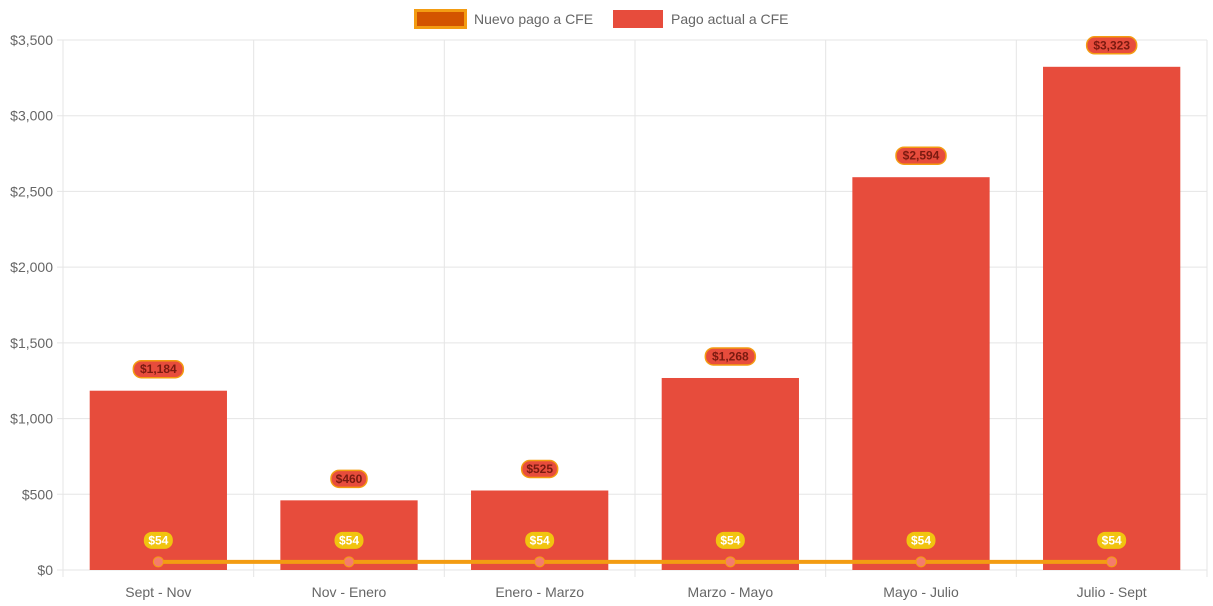 Image resolution: width=1213 pixels, height=606 pixels. What do you see at coordinates (31, 40) in the screenshot?
I see `y-tick-label: $3,500` at bounding box center [31, 40].